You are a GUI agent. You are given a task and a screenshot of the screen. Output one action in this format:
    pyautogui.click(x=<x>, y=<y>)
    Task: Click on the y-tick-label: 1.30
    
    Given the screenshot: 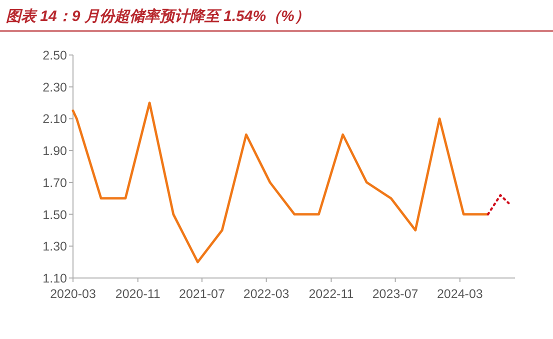 What is the action you would take?
    pyautogui.click(x=55, y=247)
    